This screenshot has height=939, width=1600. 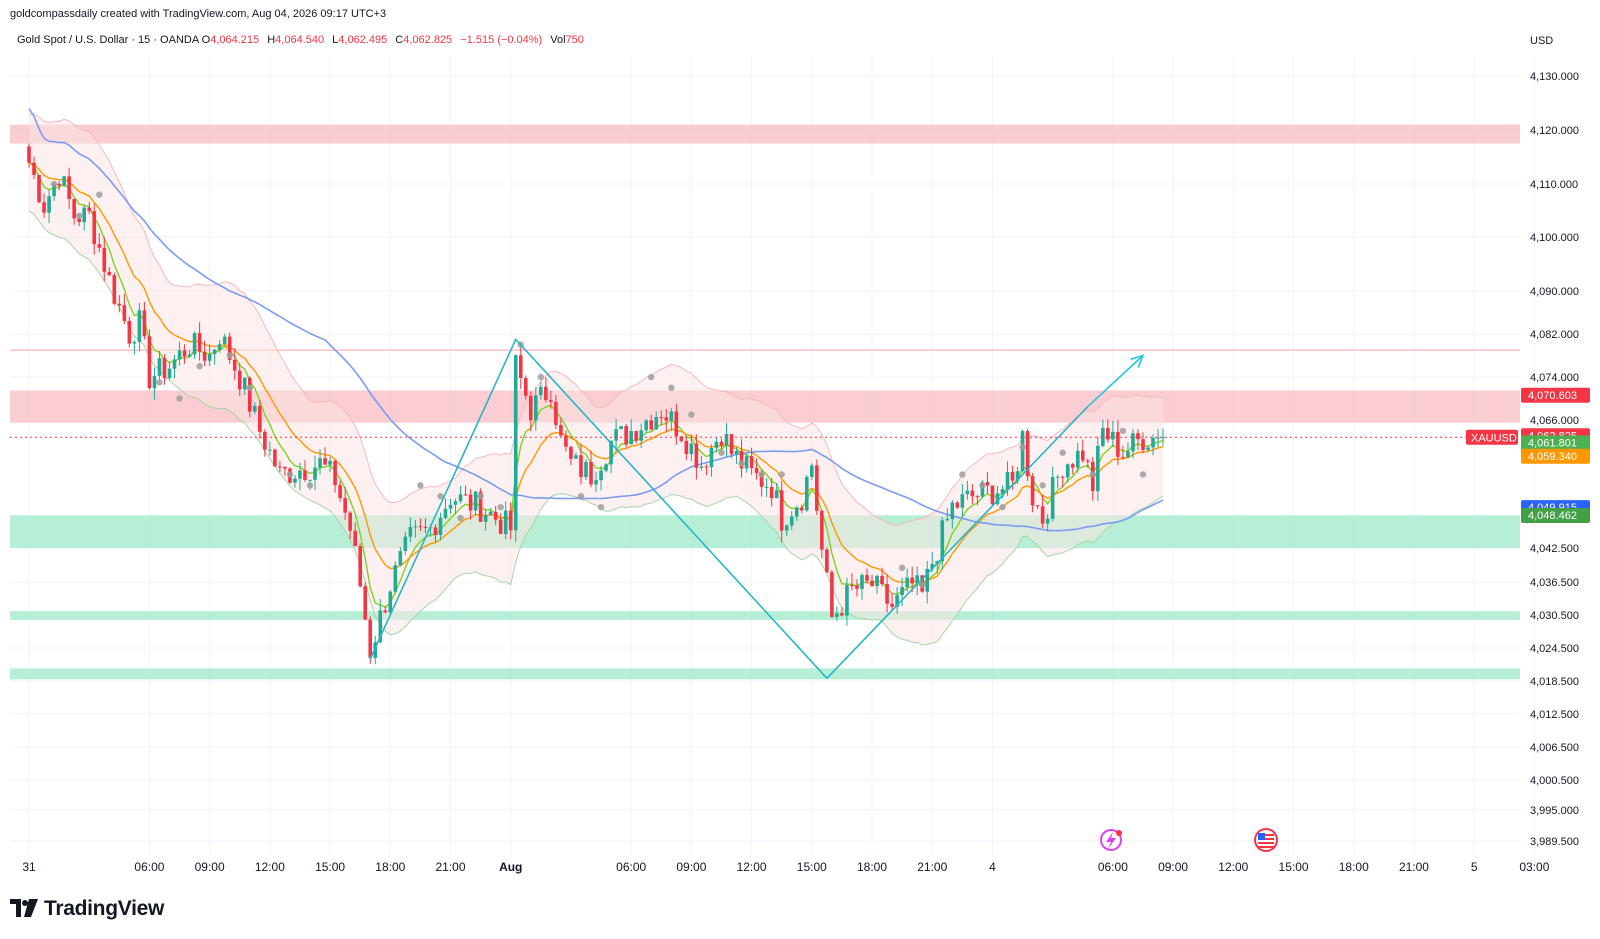 What do you see at coordinates (1111, 840) in the screenshot?
I see `lightning-event-icon` at bounding box center [1111, 840].